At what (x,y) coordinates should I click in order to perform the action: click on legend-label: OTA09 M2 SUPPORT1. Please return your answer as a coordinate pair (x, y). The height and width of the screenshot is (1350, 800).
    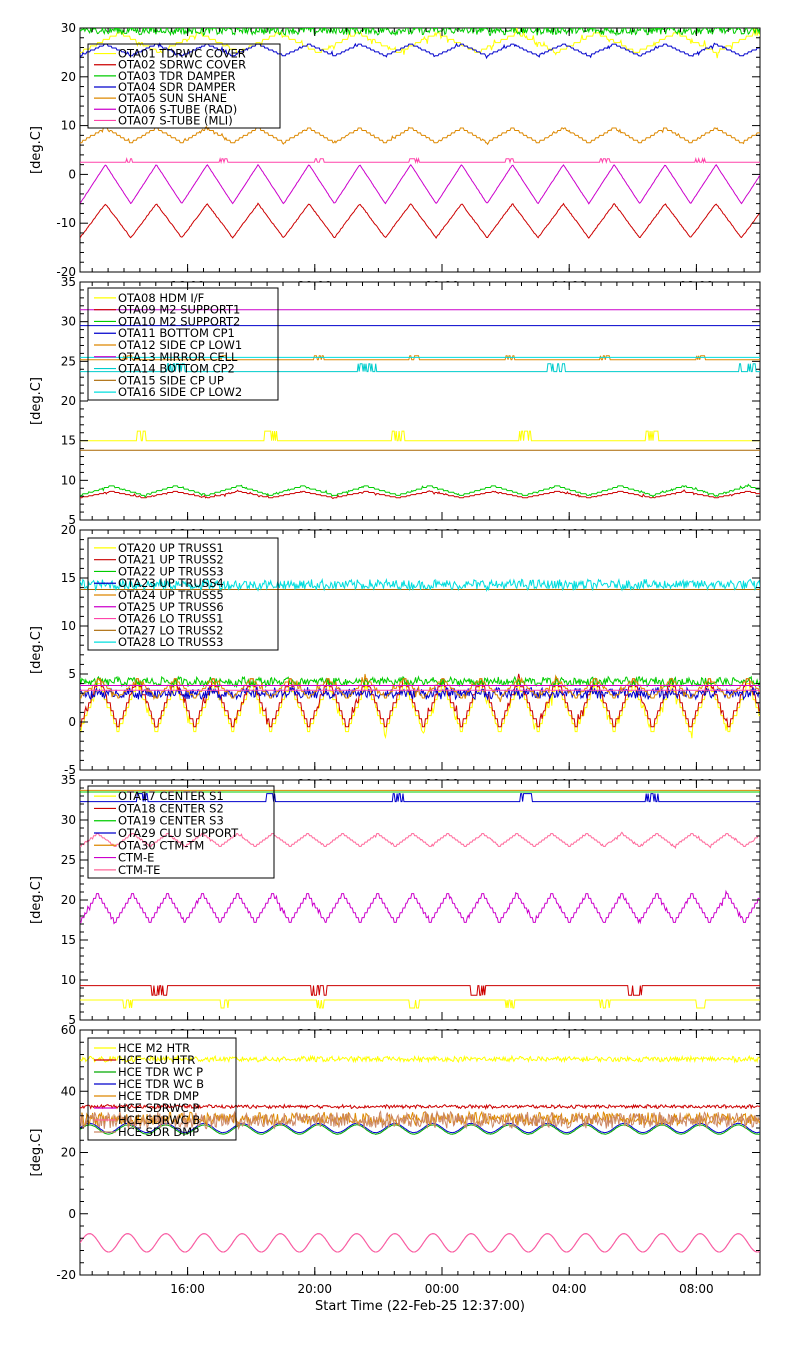
    Looking at the image, I should click on (179, 310).